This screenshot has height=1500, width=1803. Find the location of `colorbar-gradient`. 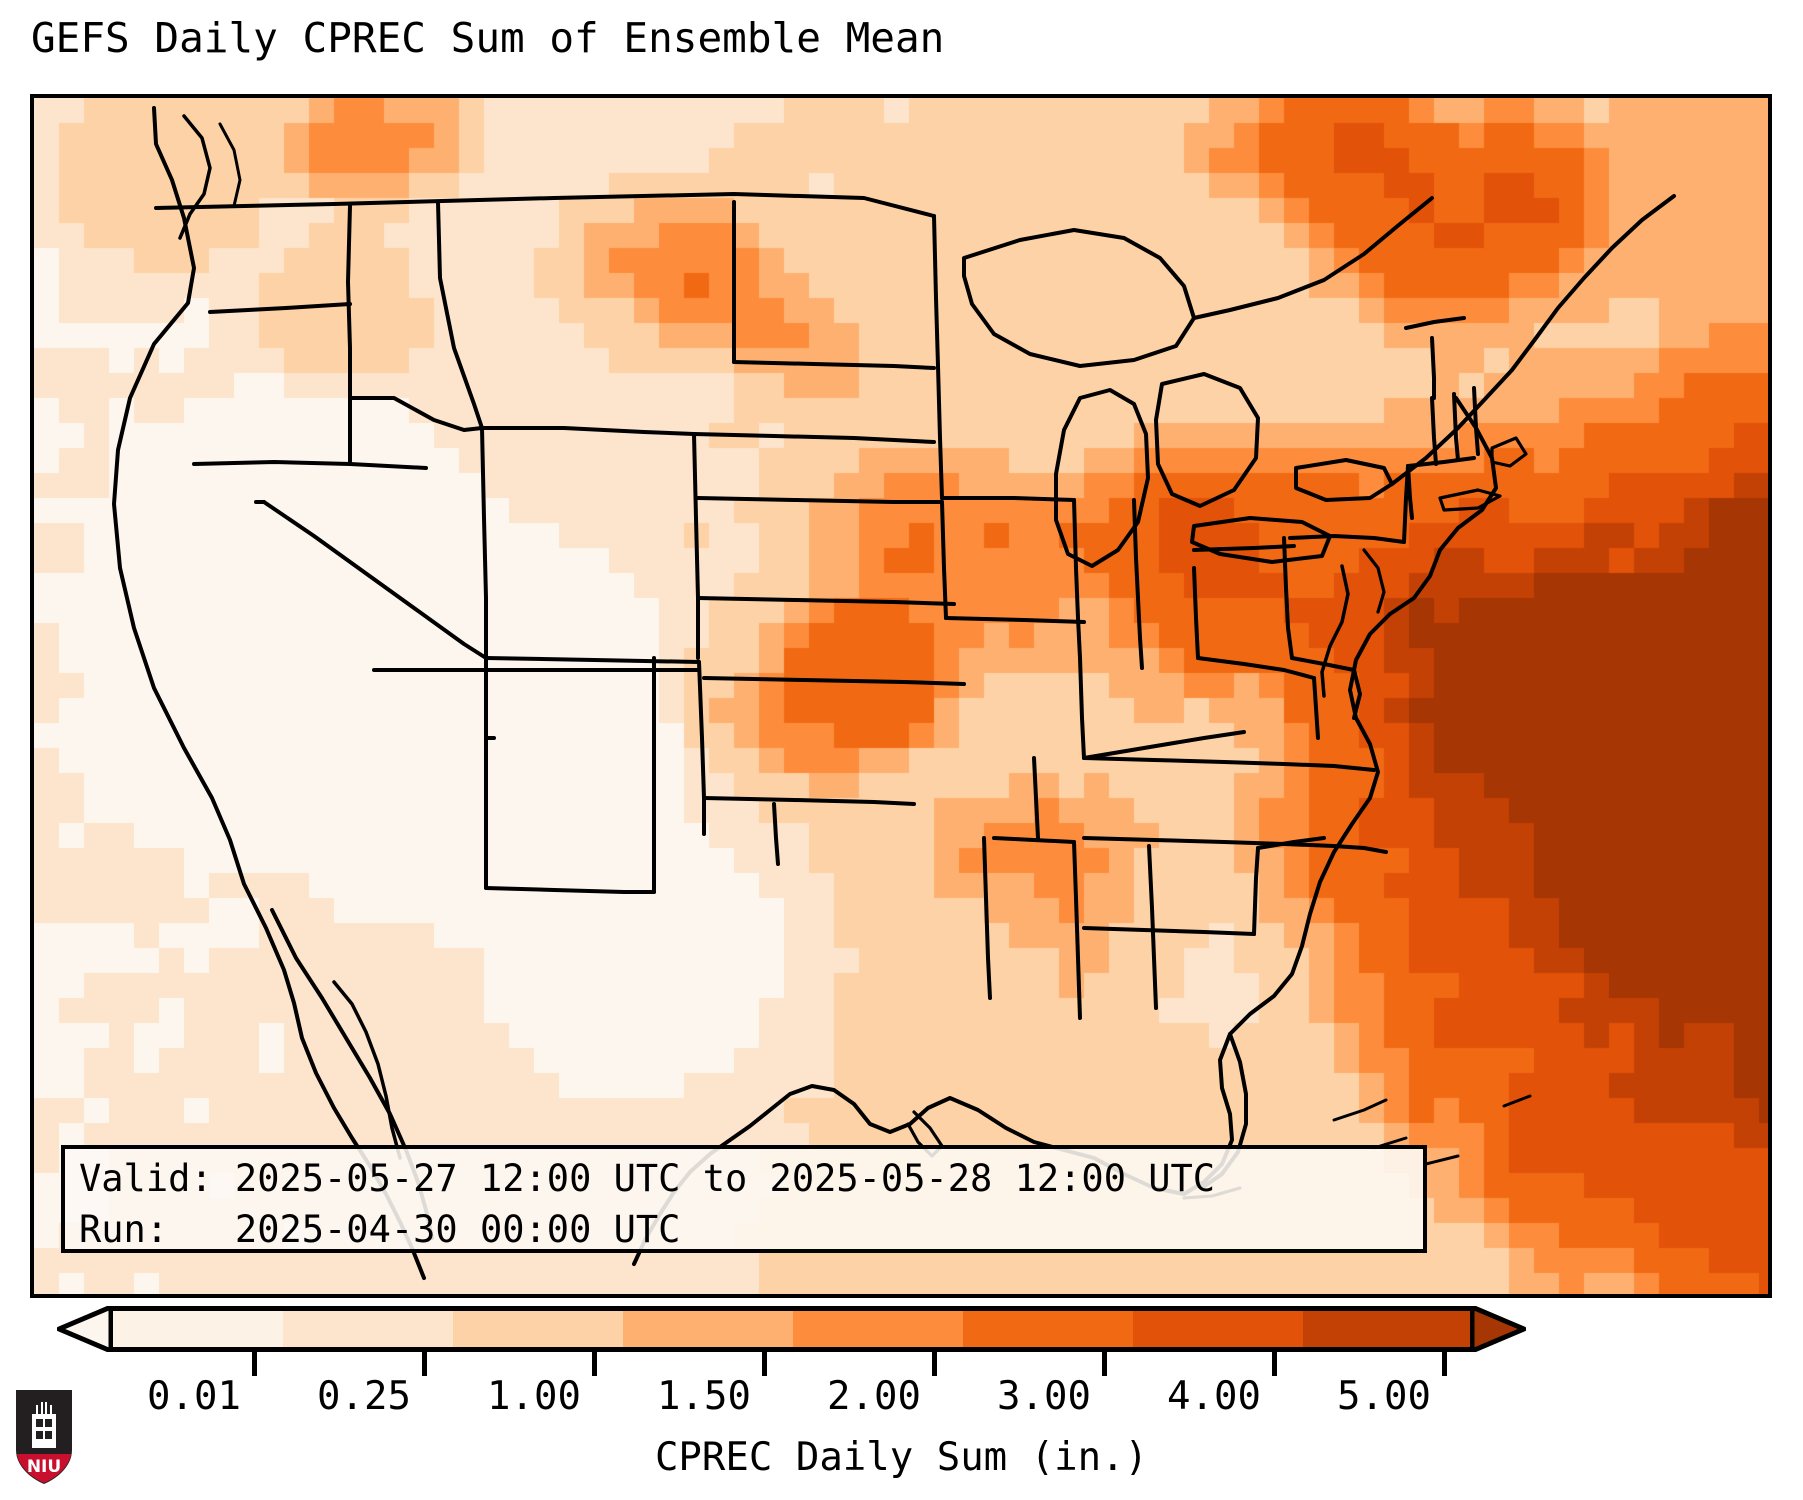

colorbar-gradient is located at coordinates (793, 1329).